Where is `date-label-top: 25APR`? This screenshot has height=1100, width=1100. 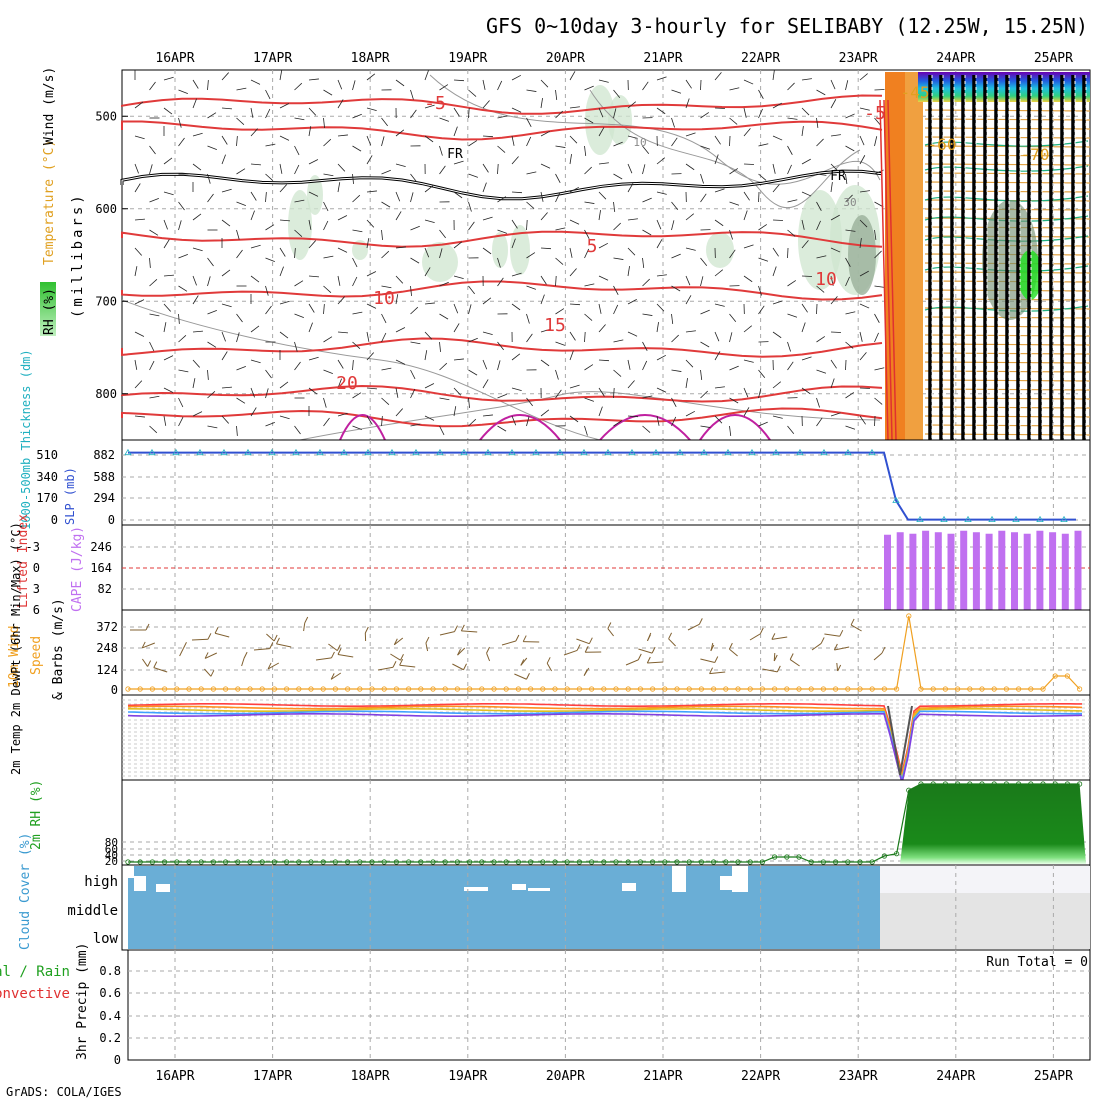
date-label-top: 25APR is located at coordinates (1053, 58).